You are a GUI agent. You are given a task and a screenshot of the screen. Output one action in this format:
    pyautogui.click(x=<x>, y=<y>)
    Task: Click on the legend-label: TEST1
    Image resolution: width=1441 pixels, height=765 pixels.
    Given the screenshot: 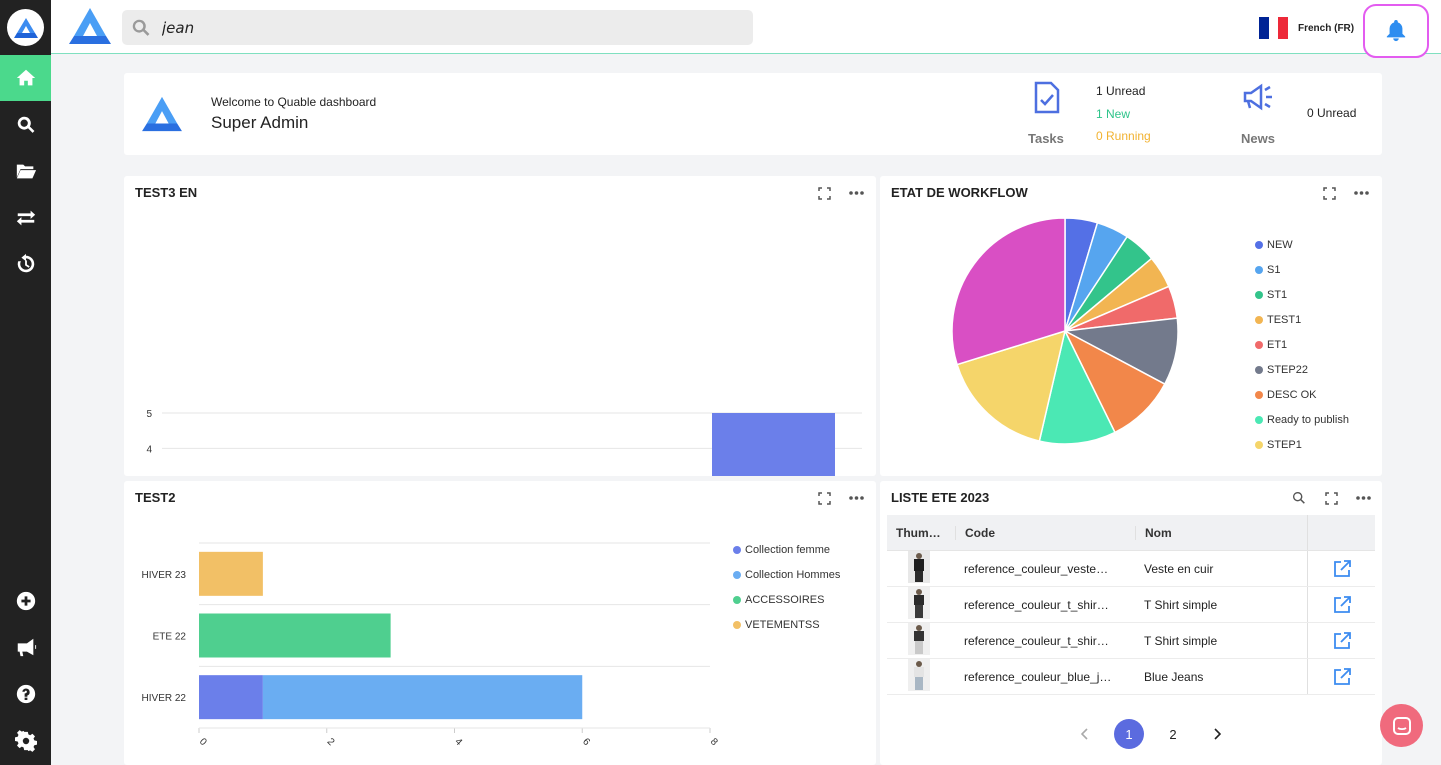 What is the action you would take?
    pyautogui.click(x=1284, y=319)
    